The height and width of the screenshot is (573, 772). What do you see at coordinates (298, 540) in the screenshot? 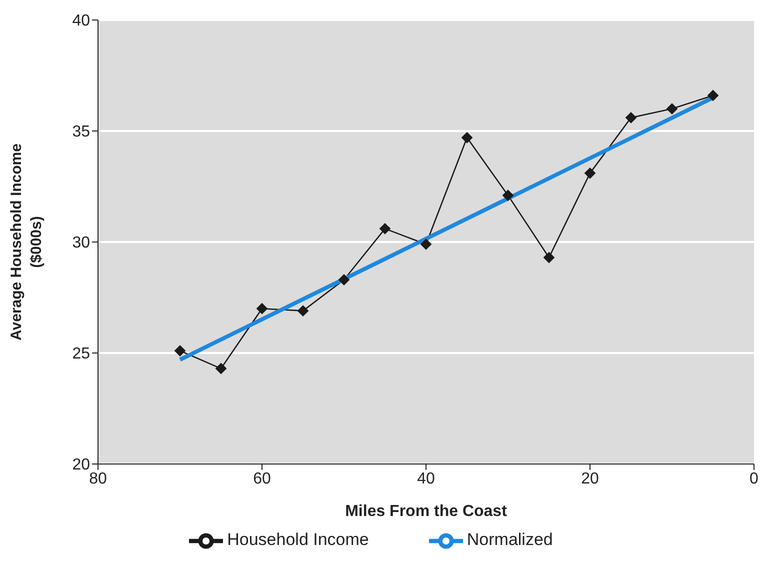
I see `legend-label: Household Income` at bounding box center [298, 540].